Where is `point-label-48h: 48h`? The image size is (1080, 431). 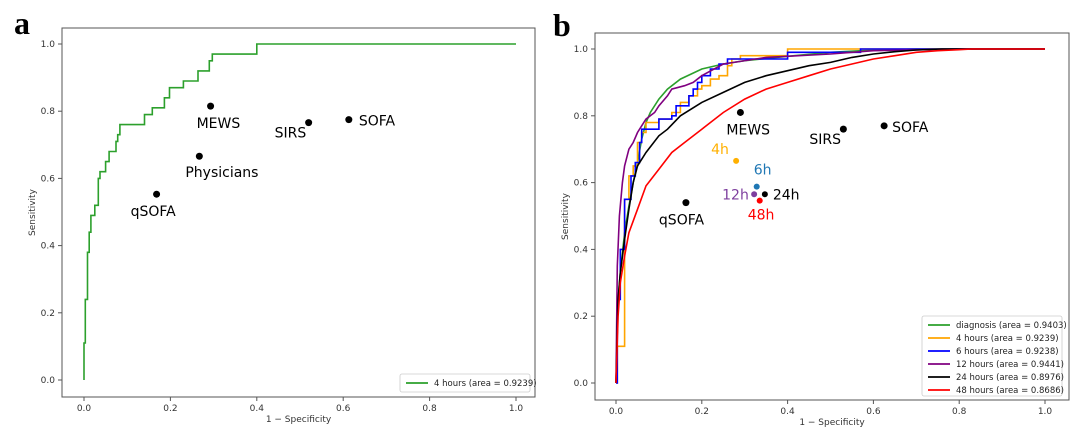
point-label-48h: 48h is located at coordinates (761, 216).